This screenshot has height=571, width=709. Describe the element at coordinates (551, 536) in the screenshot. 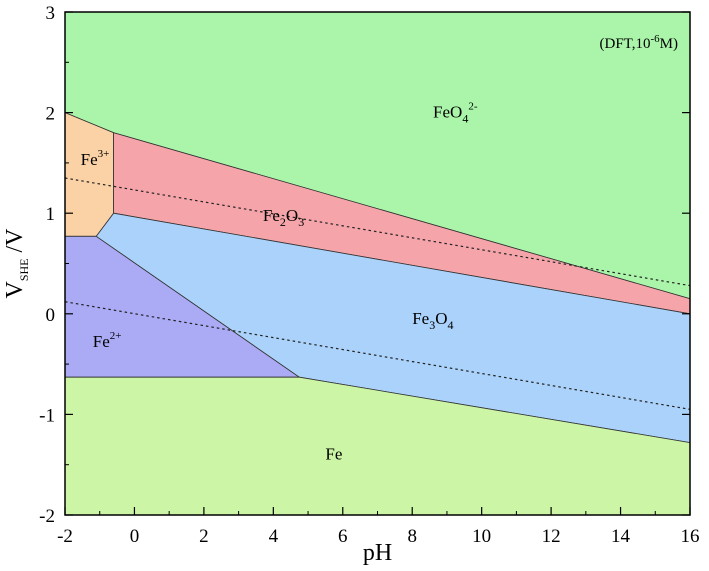

I see `x-tick-label-7: 12` at that location.